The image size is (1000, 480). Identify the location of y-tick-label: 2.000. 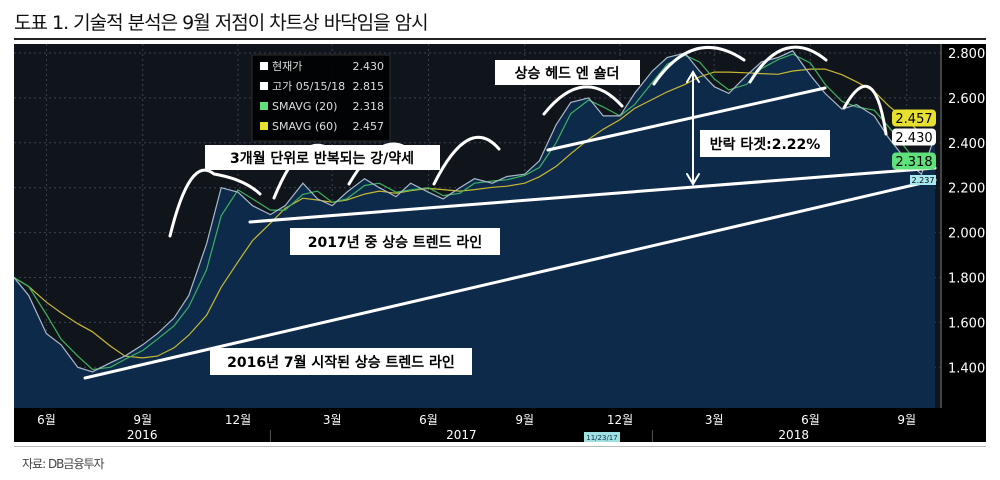
(966, 234).